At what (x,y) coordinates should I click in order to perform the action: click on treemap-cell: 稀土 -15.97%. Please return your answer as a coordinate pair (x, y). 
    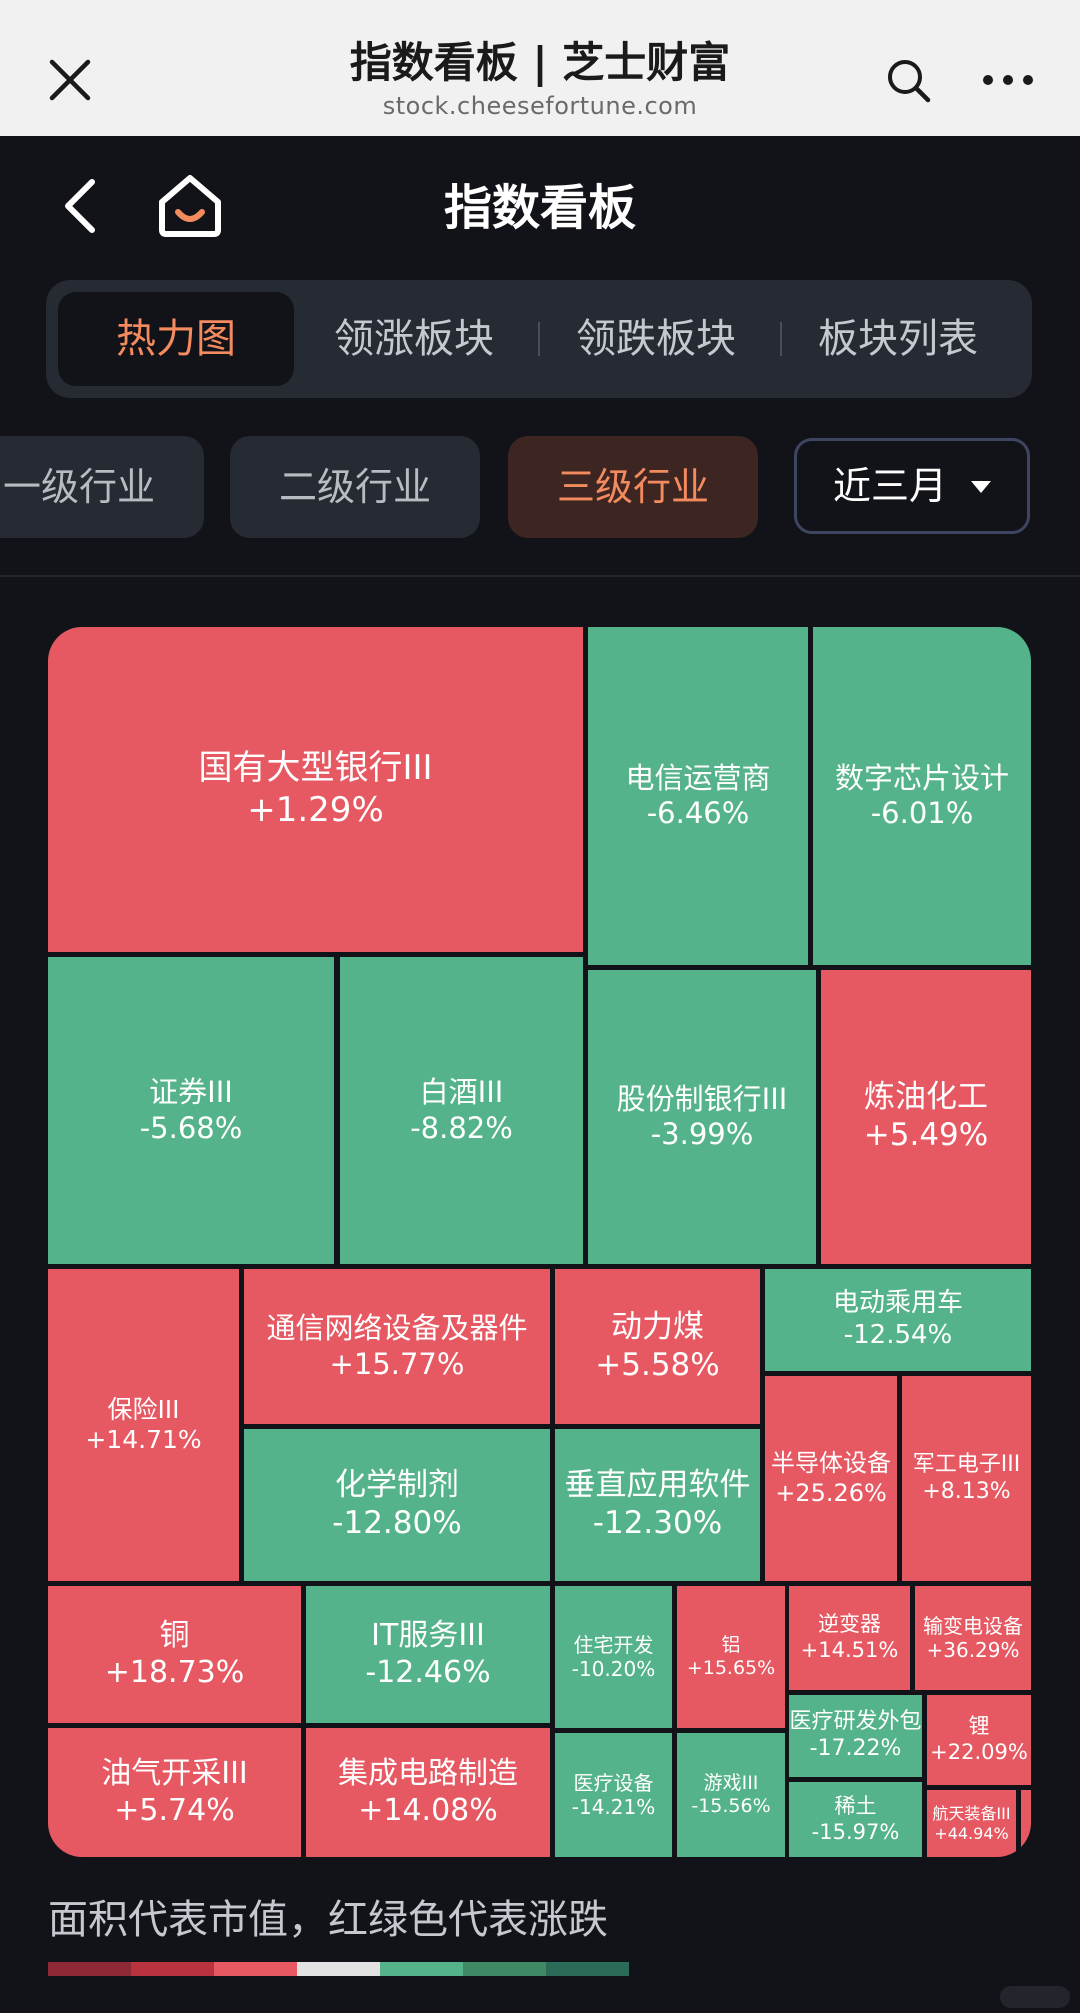
    Looking at the image, I should click on (855, 1819).